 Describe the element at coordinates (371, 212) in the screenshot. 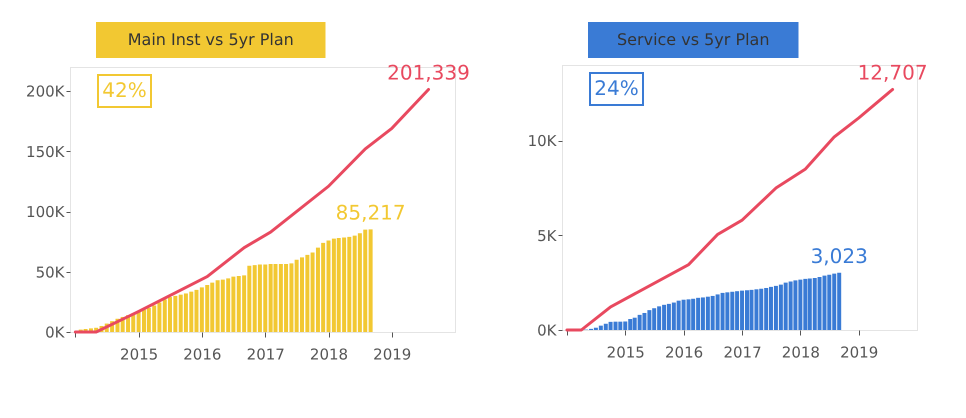

I see `annotation: 85,217` at that location.